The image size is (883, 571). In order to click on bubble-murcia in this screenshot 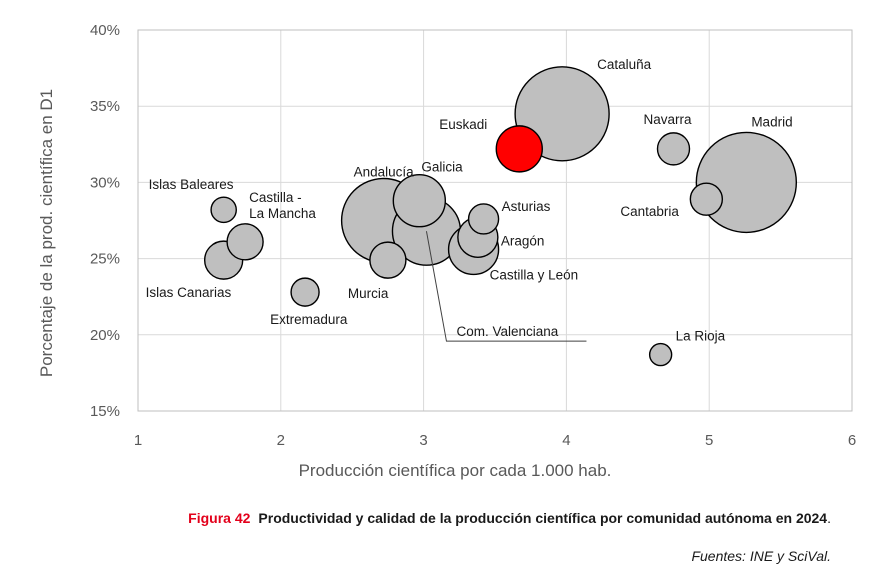, I will do `click(388, 260)`.